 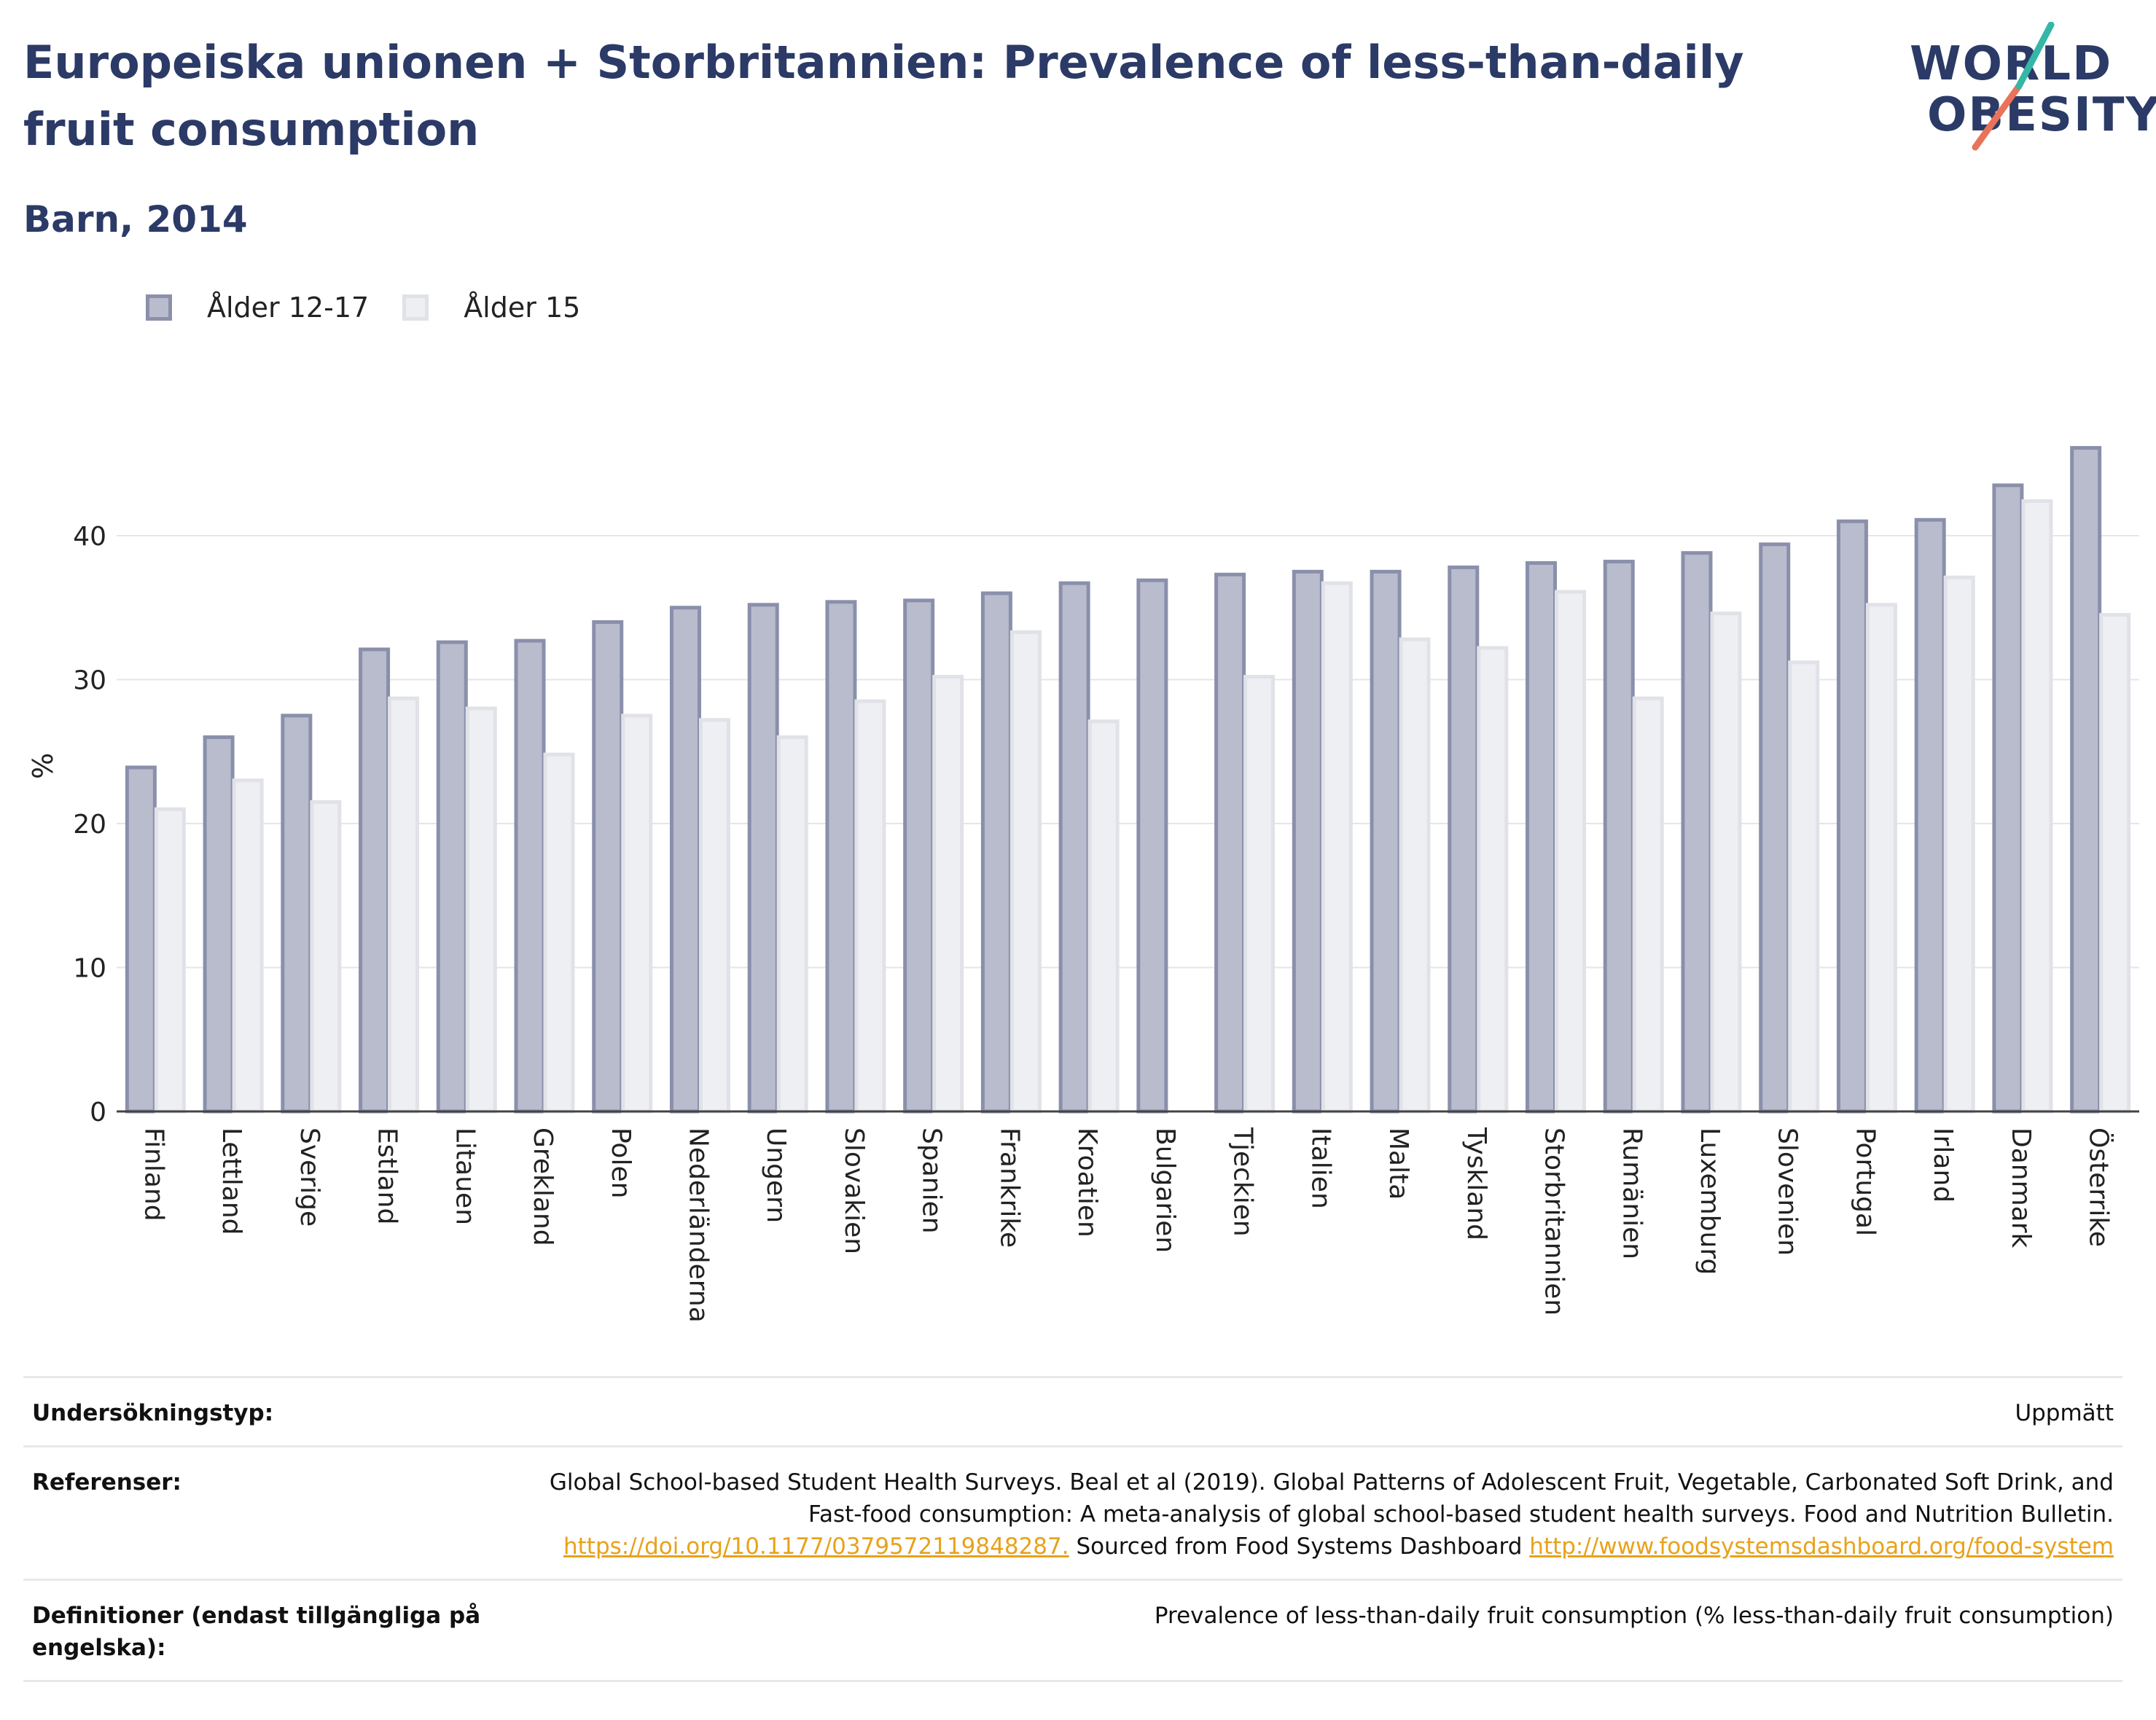 I want to click on info-key-survey-type: Undersökningstyp:, so click(x=153, y=1413).